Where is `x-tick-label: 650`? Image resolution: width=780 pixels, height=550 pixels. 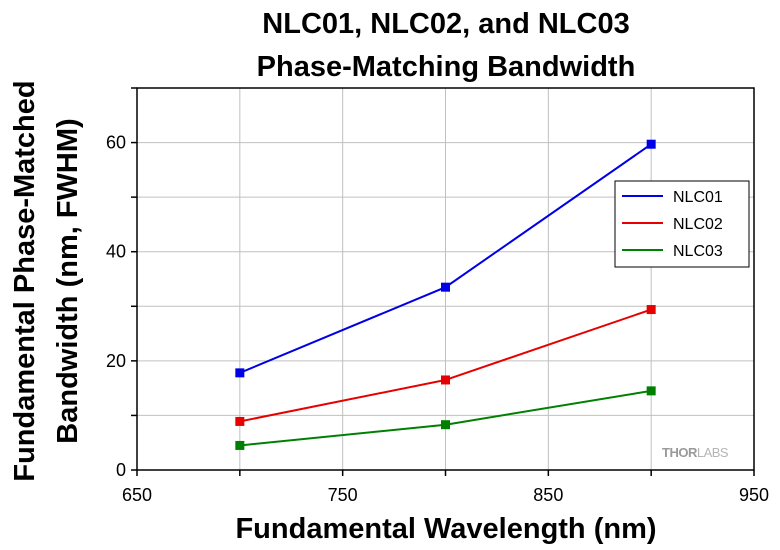 x-tick-label: 650 is located at coordinates (137, 495).